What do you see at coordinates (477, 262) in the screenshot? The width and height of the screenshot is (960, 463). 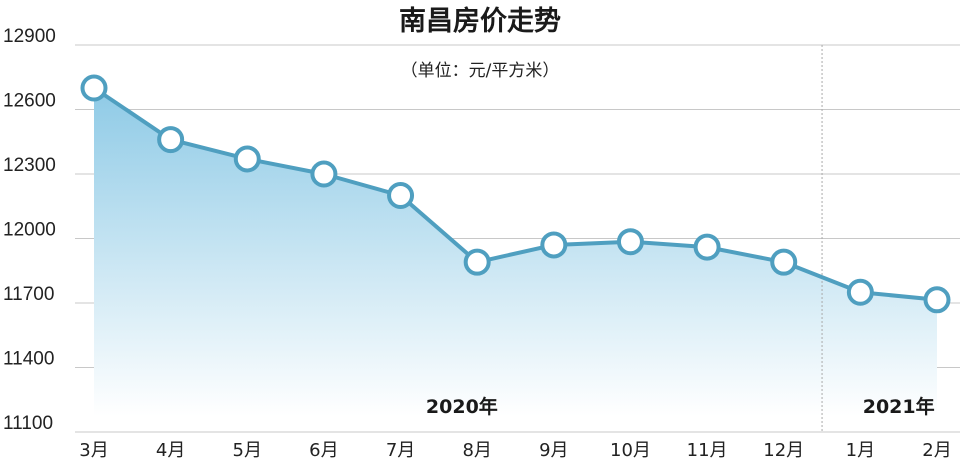 I see `data-point-8月` at bounding box center [477, 262].